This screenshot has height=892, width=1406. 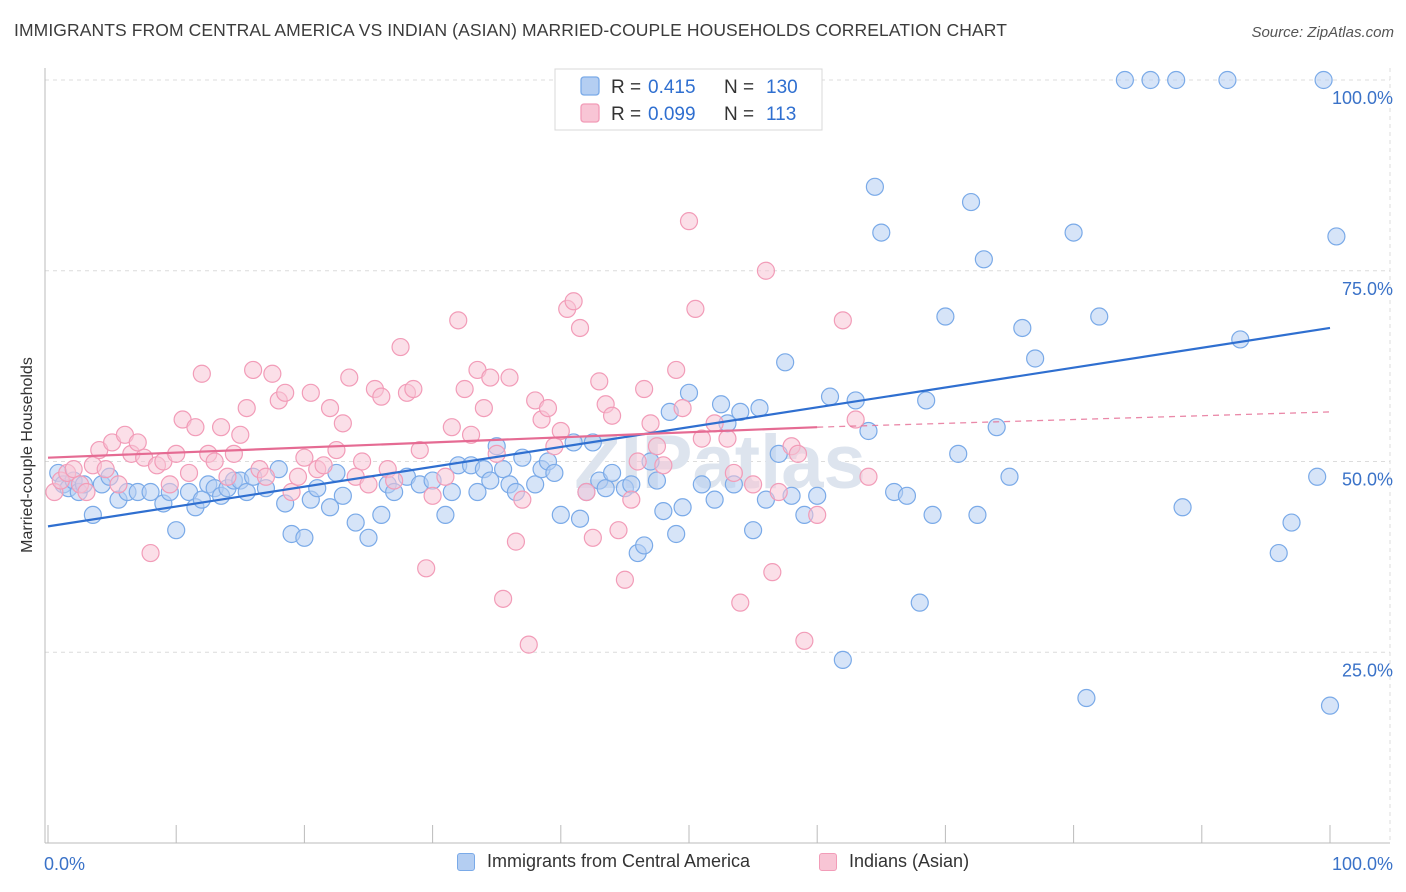 What do you see at coordinates (782, 87) in the screenshot?
I see `stats-n-value: 130` at bounding box center [782, 87].